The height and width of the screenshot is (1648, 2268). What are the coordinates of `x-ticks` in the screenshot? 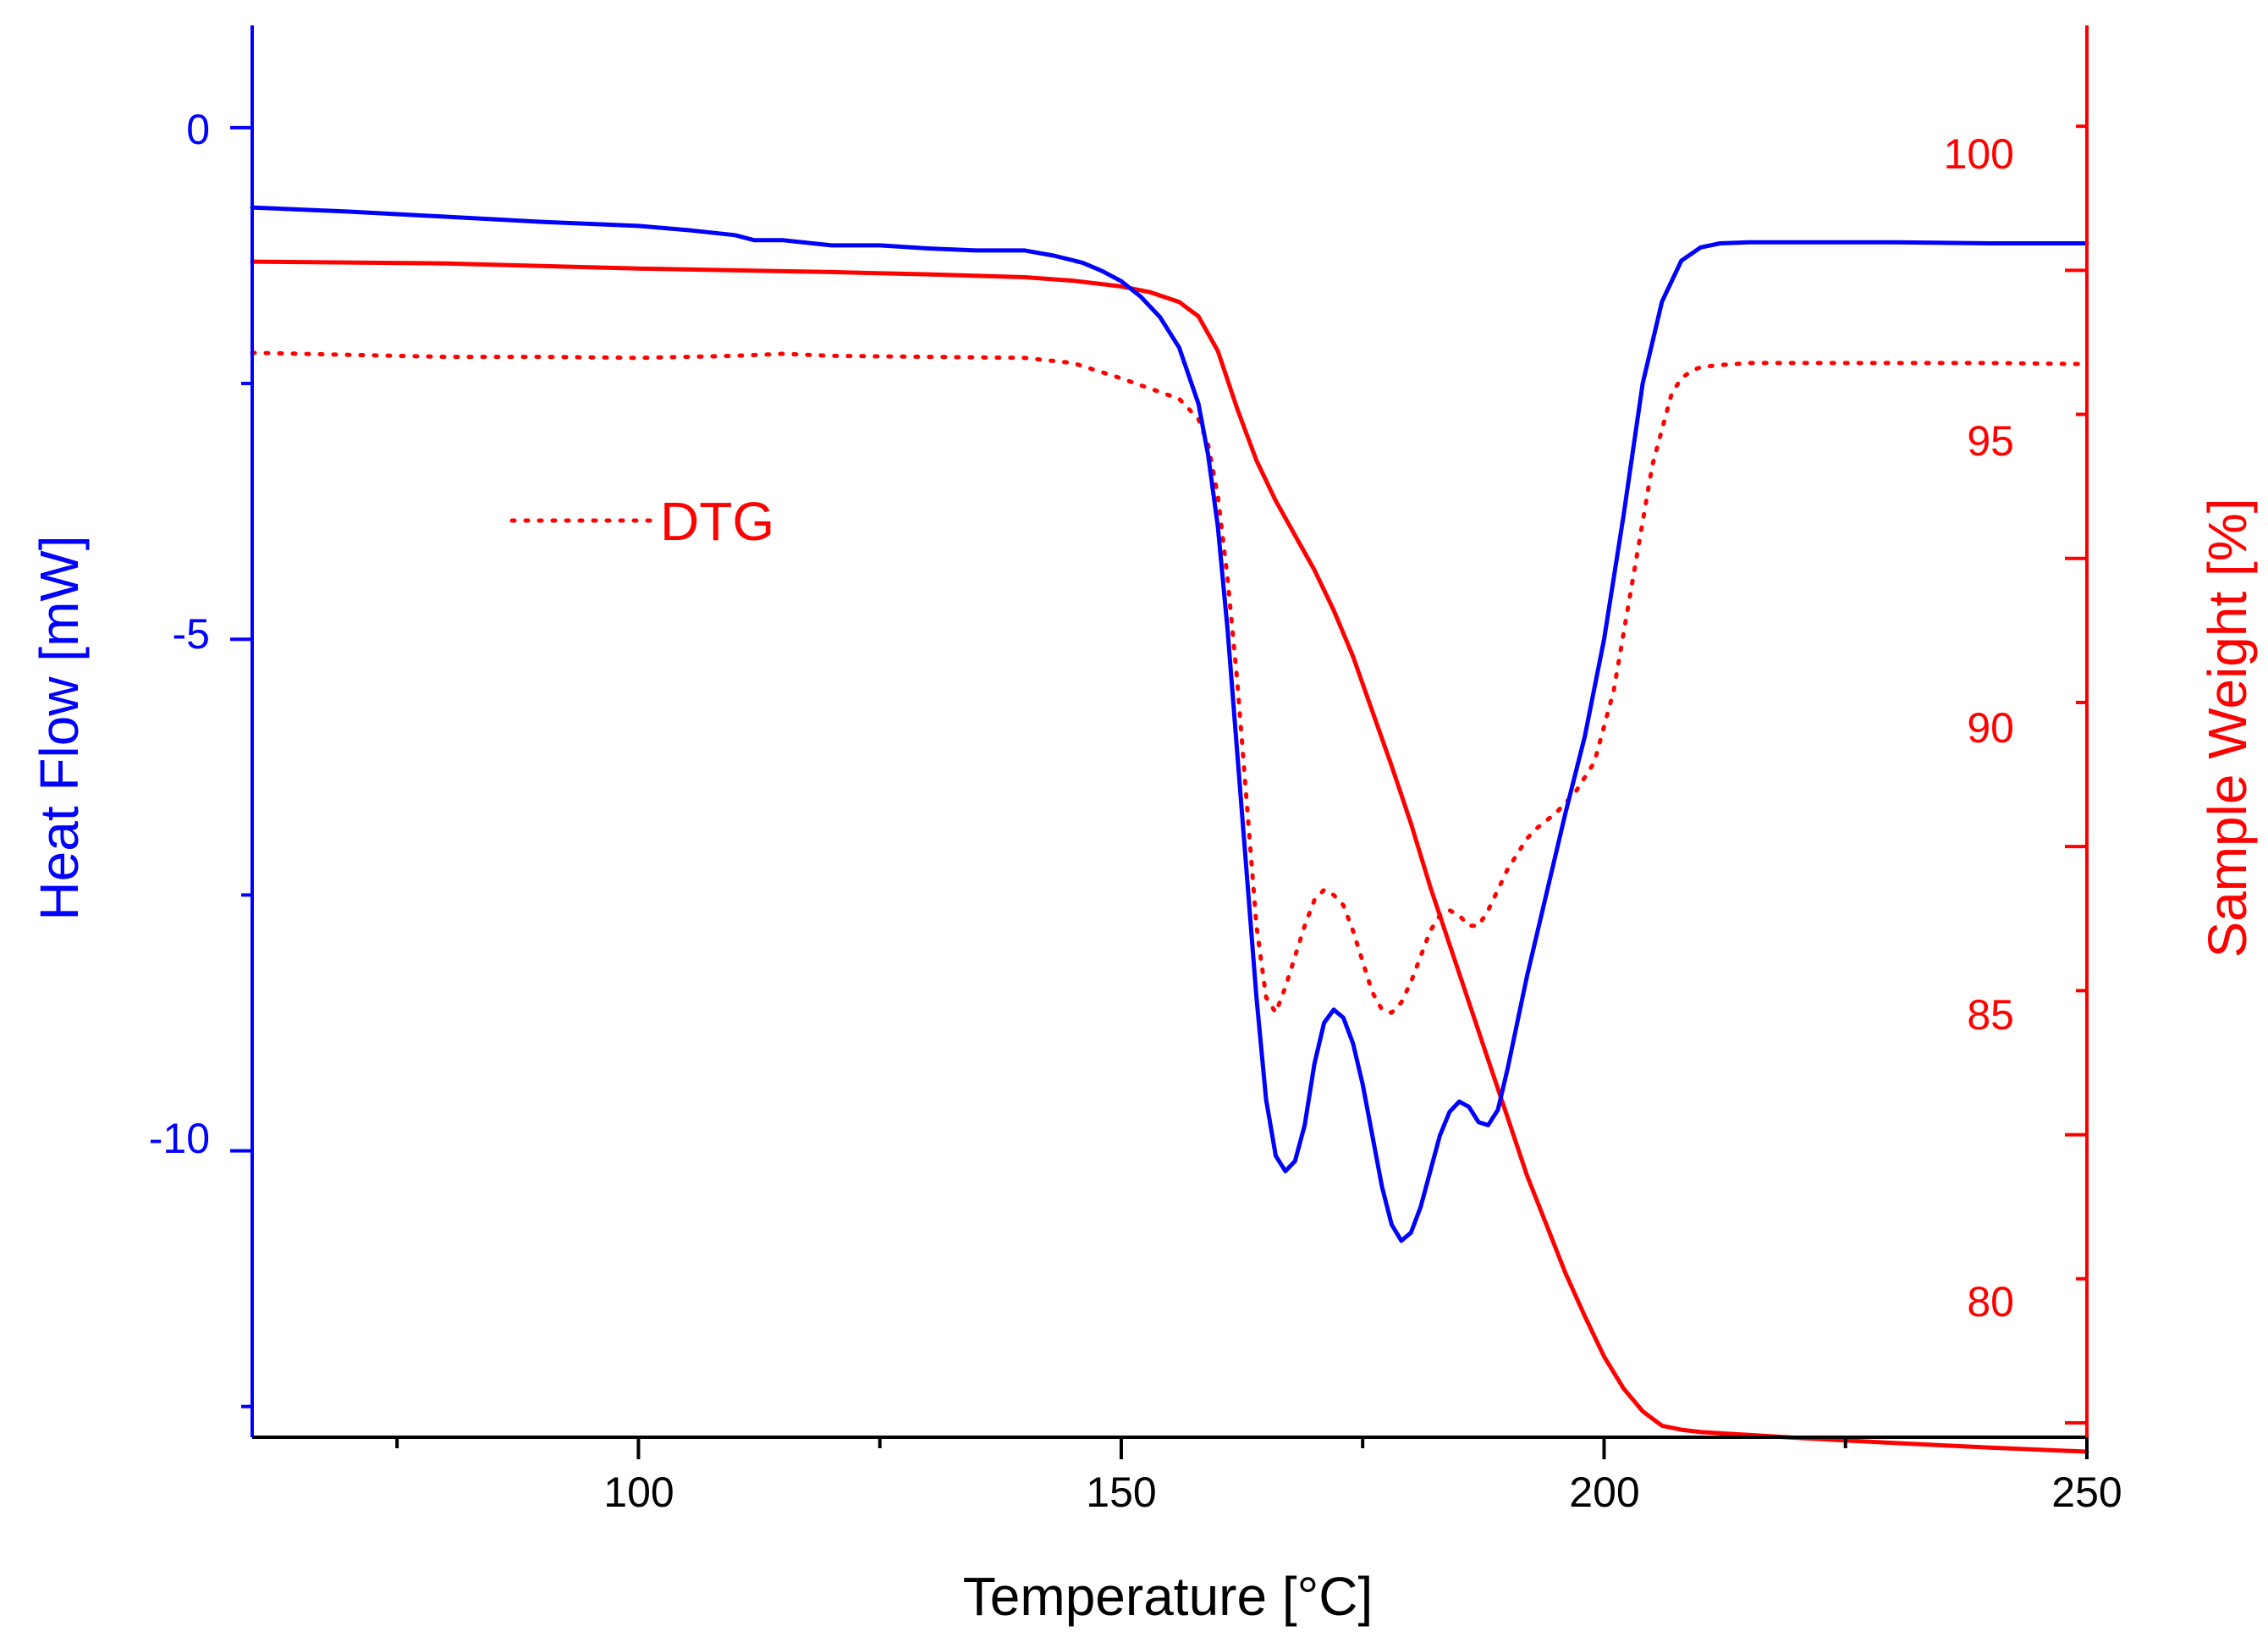 It's located at (1242, 1448).